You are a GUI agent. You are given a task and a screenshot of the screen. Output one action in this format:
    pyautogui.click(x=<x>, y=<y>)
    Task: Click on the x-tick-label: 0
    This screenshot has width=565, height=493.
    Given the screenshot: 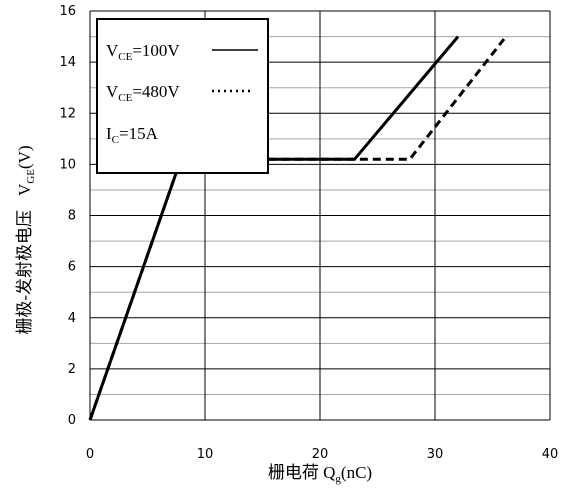 What is the action you would take?
    pyautogui.click(x=90, y=454)
    